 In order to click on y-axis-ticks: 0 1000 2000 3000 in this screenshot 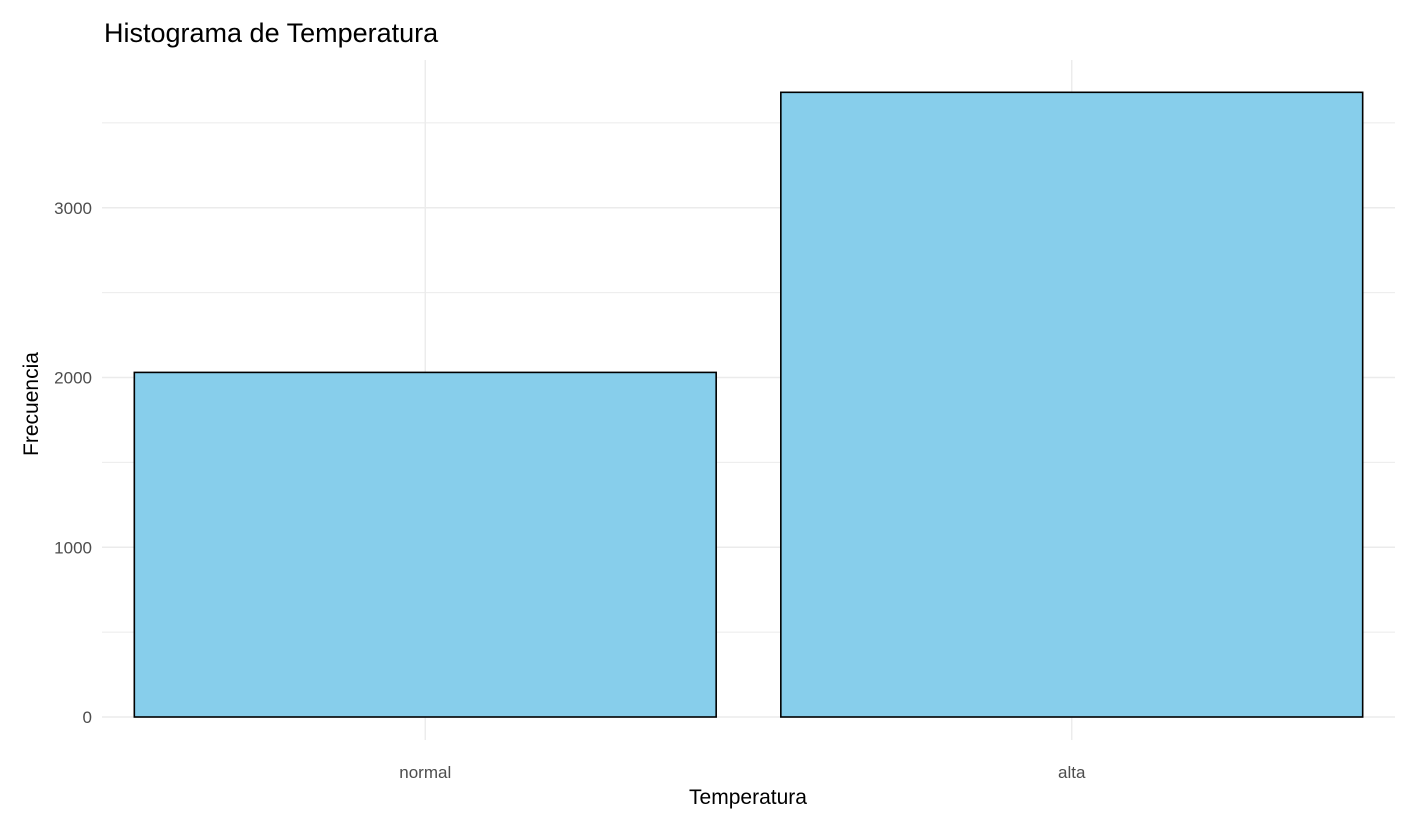, I will do `click(73, 463)`.